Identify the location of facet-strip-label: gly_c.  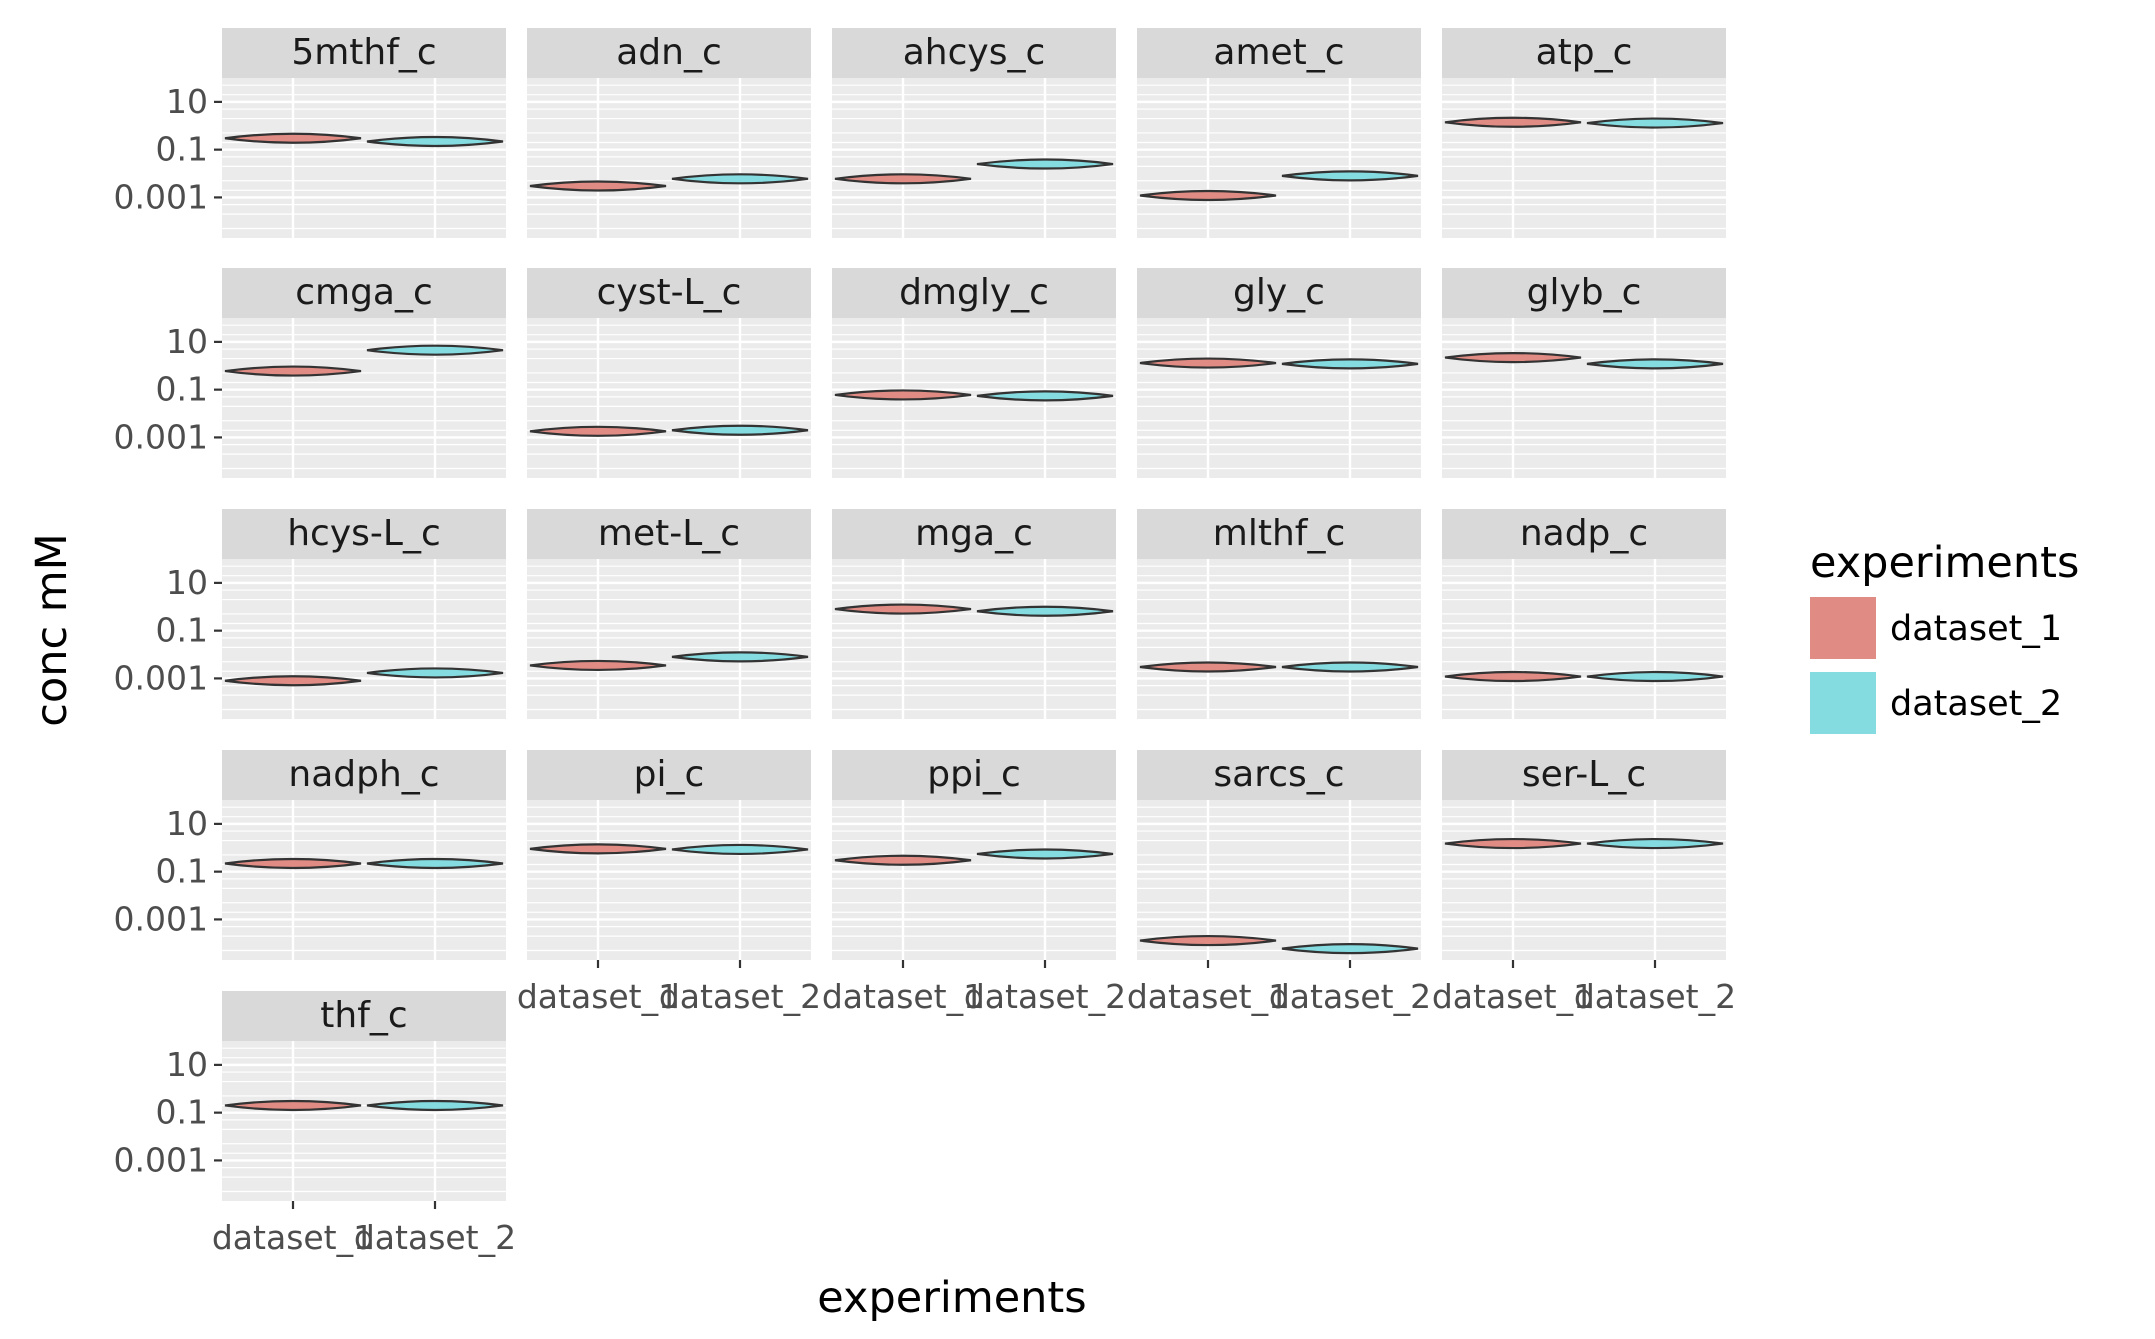
(1279, 292).